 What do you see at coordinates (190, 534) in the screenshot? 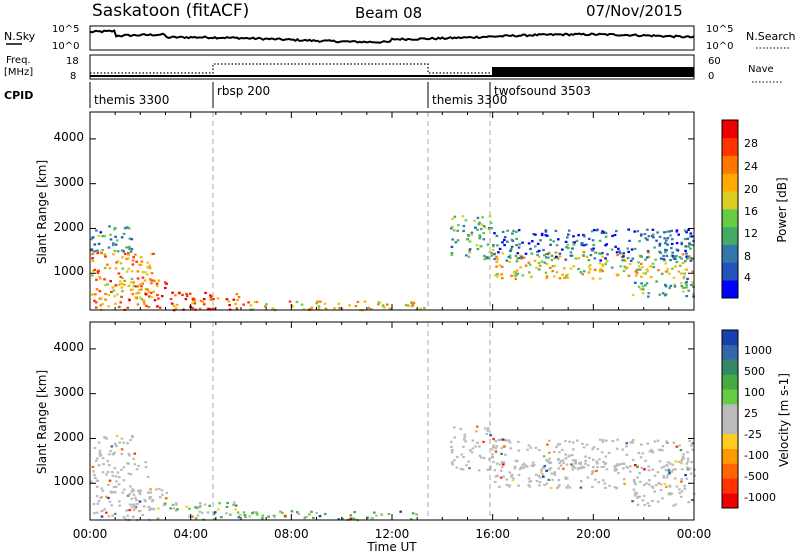
I see `xtick-1: 04:00` at bounding box center [190, 534].